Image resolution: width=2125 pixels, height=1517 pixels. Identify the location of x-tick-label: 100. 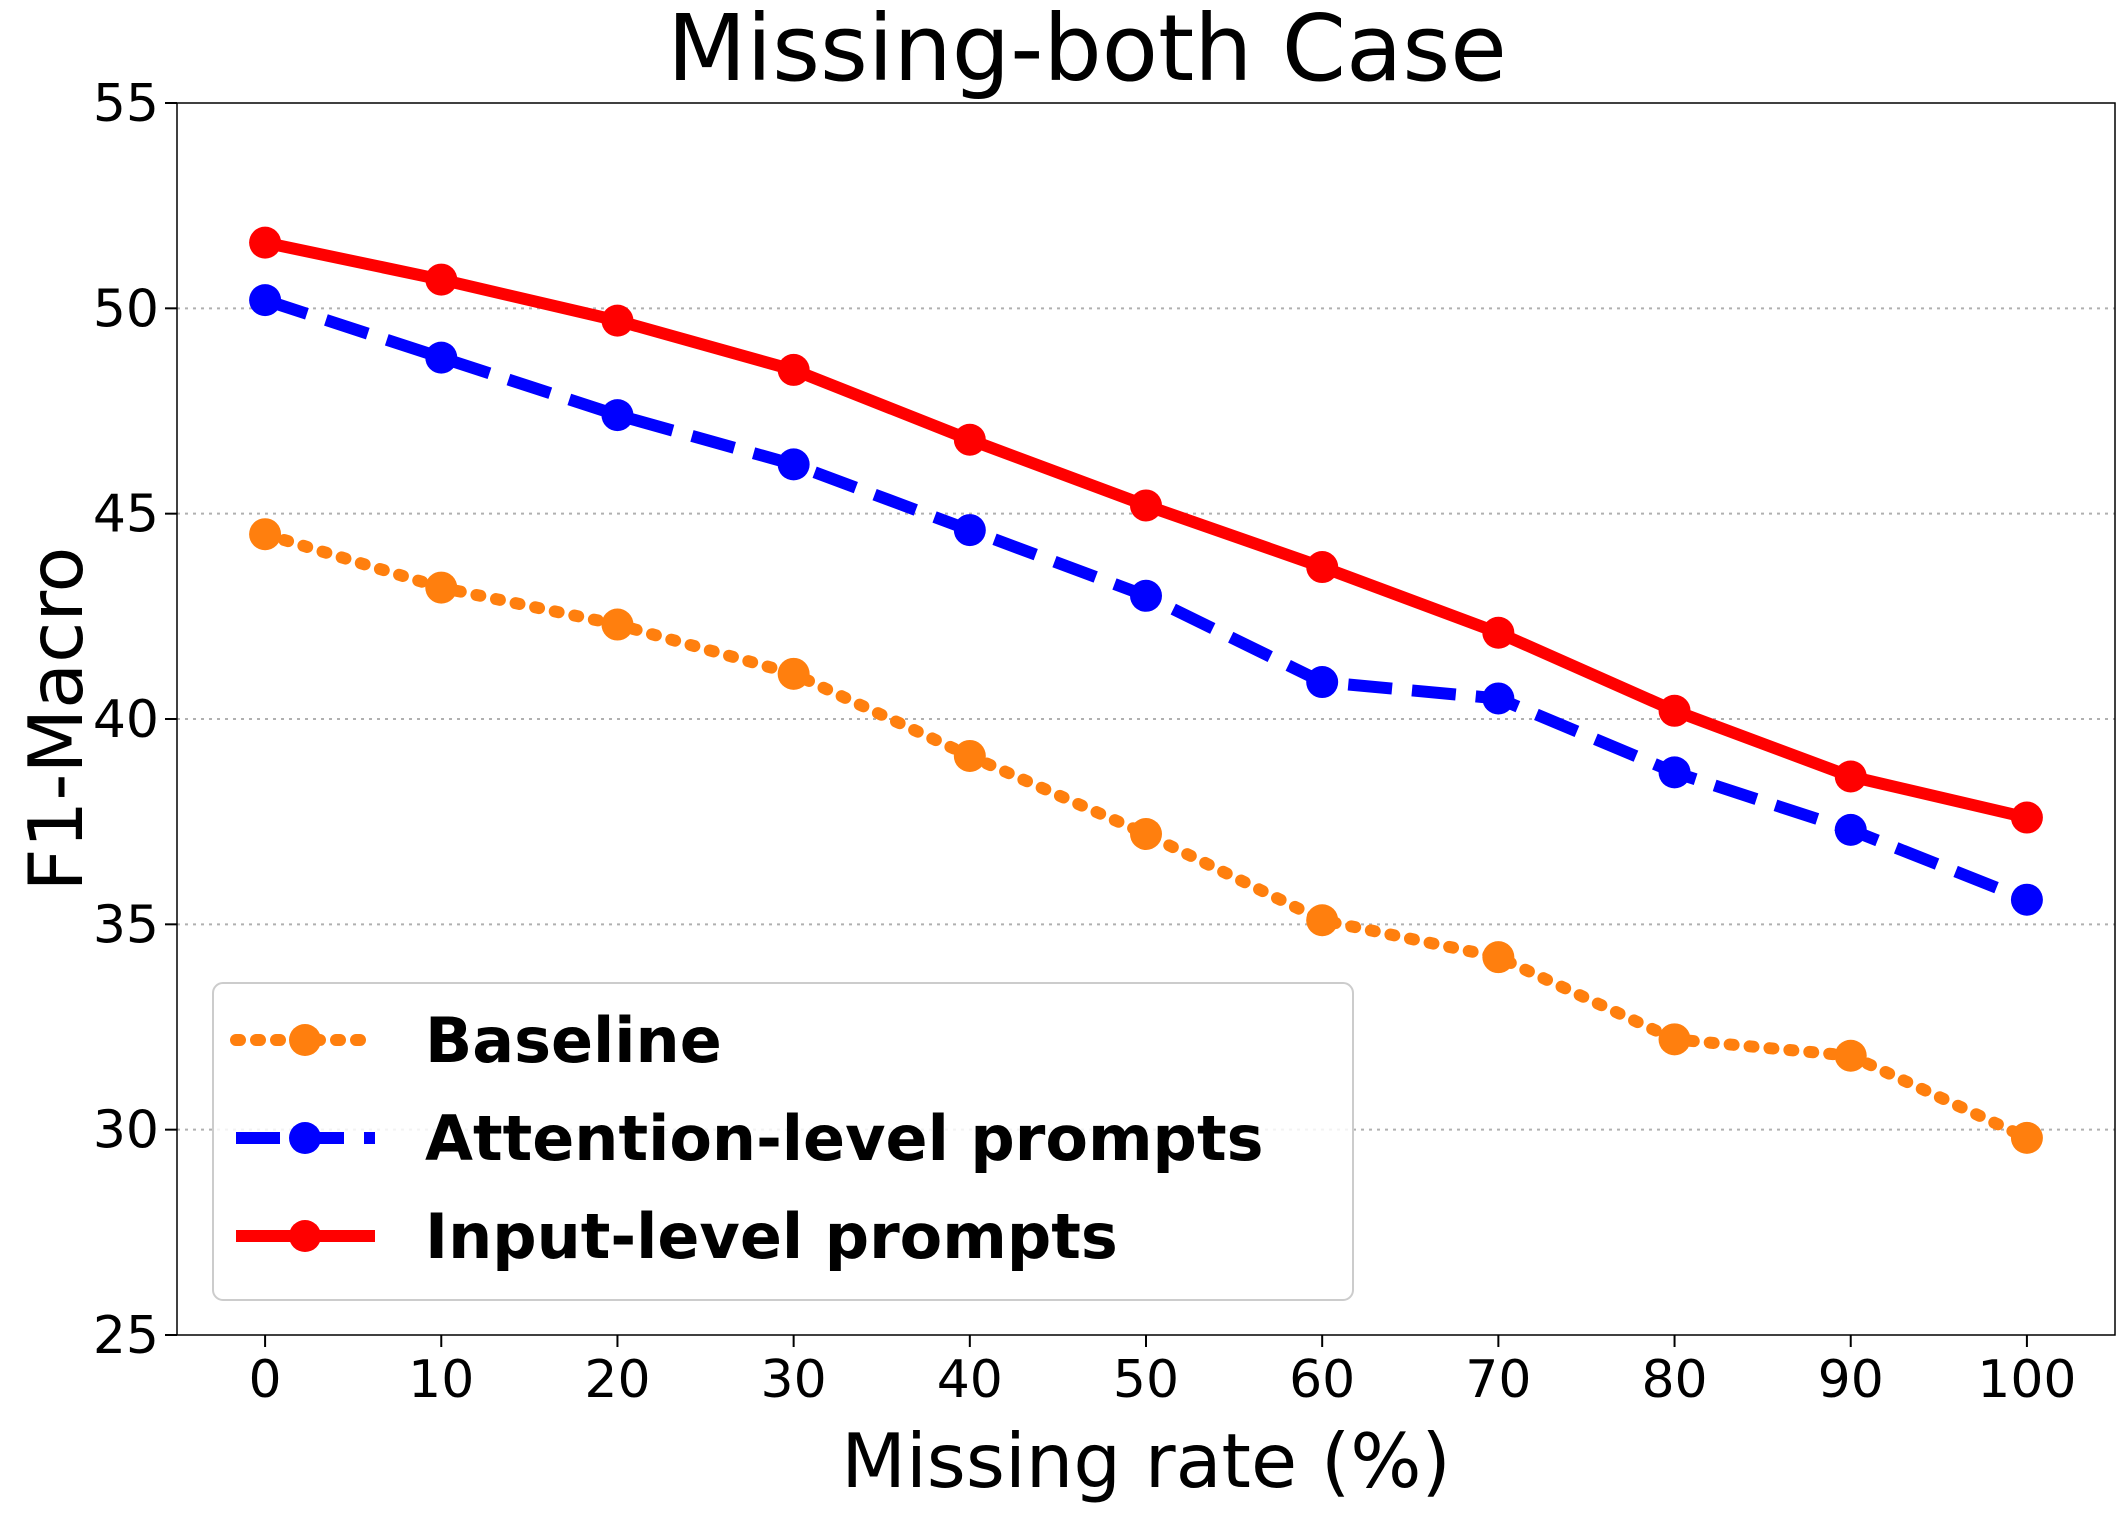
(2026, 1380).